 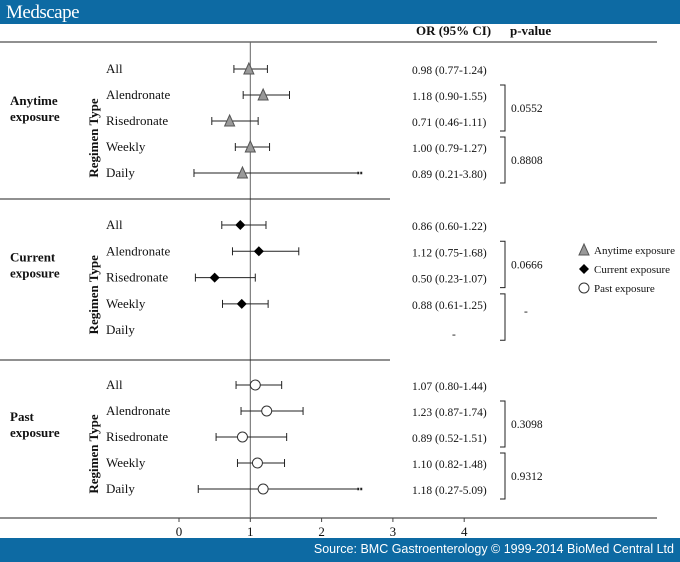 I want to click on or-ci-value: 0.86 (0.60-1.22), so click(x=449, y=227).